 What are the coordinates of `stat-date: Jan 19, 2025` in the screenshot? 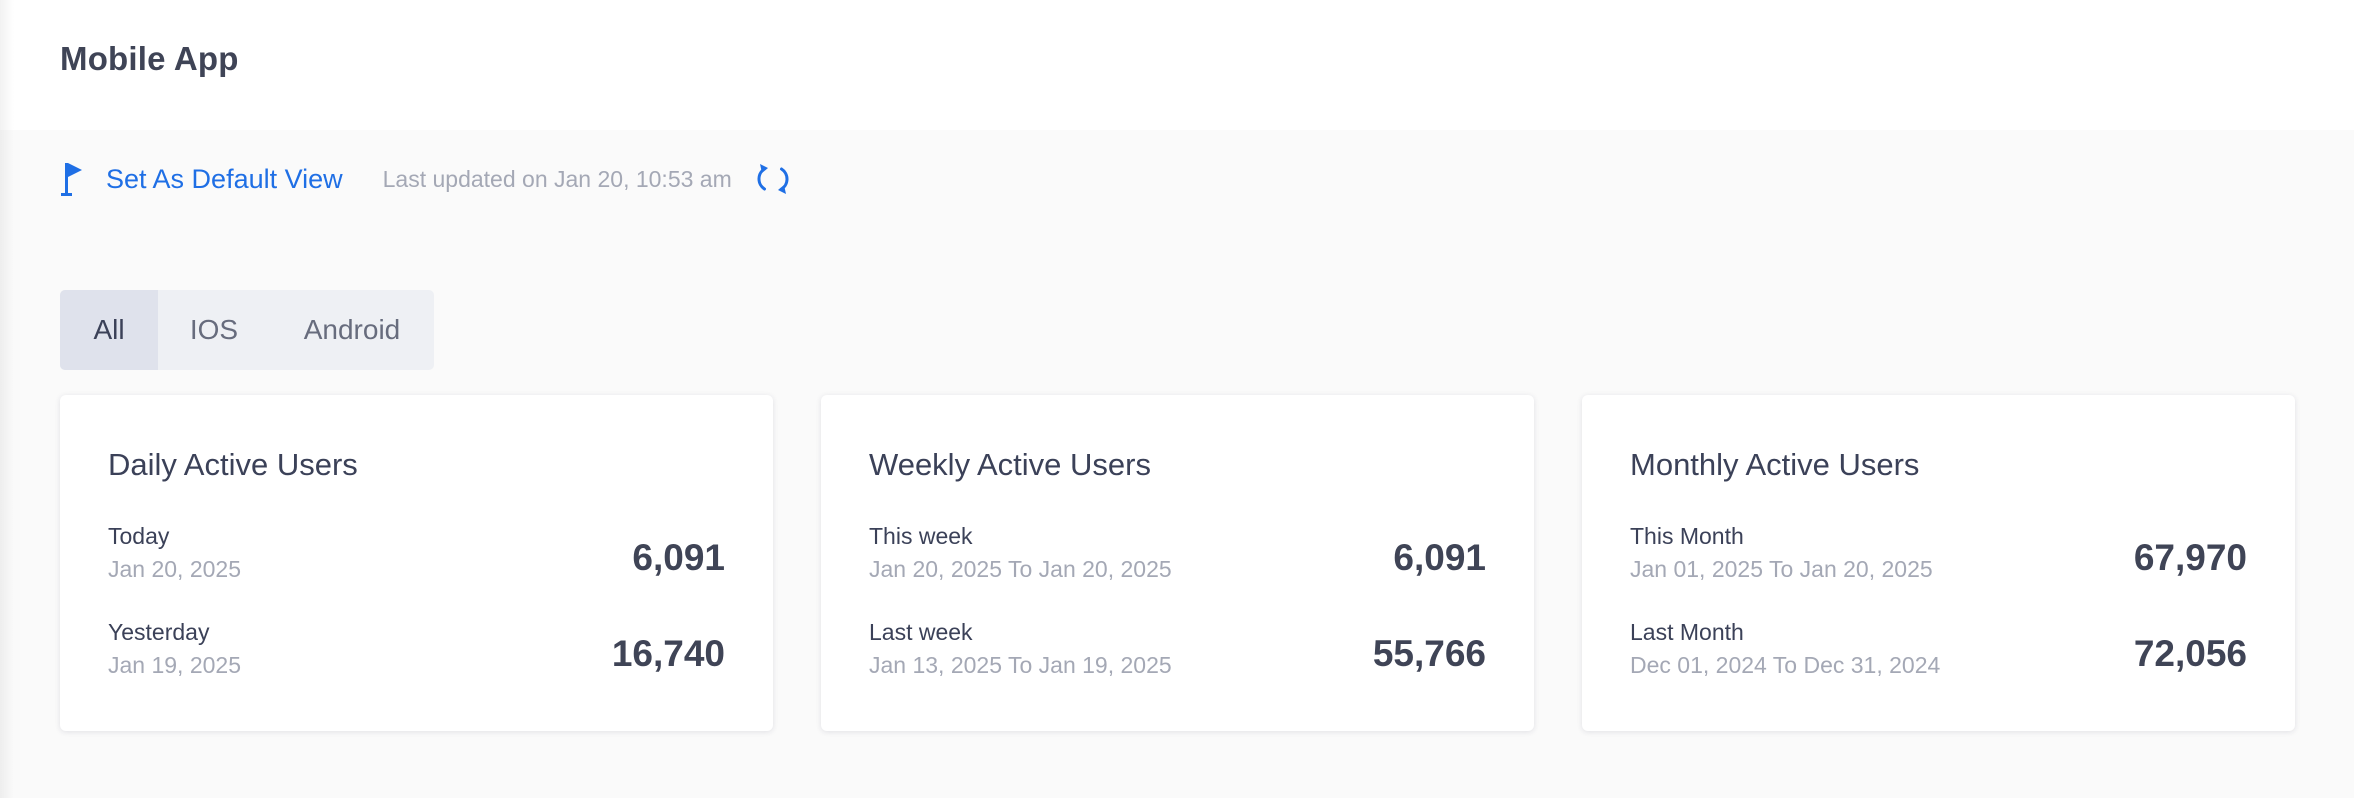 It's located at (175, 665).